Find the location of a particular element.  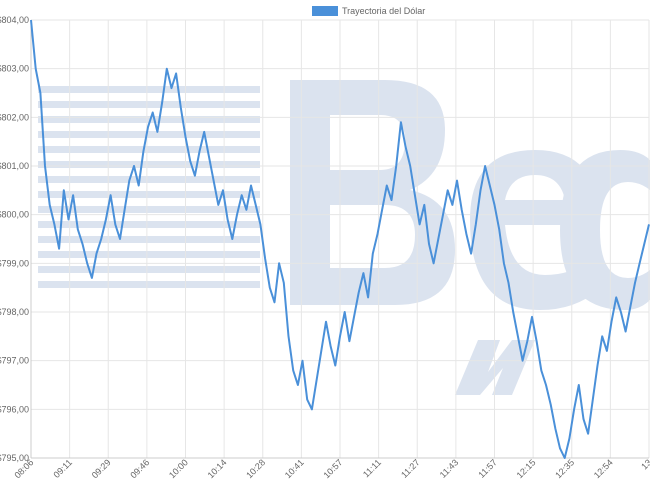

y-tick-label: $797,00 is located at coordinates (14, 361).